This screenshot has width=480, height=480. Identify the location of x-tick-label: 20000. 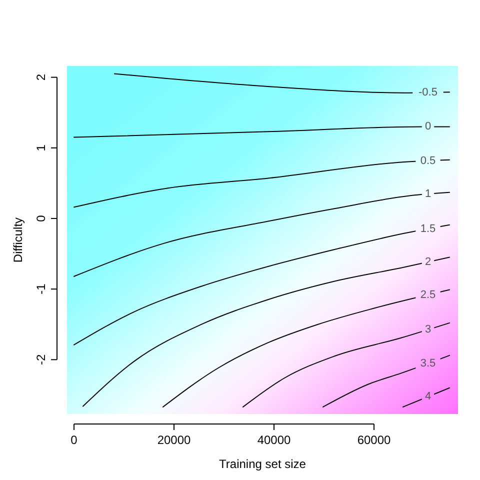
(174, 440).